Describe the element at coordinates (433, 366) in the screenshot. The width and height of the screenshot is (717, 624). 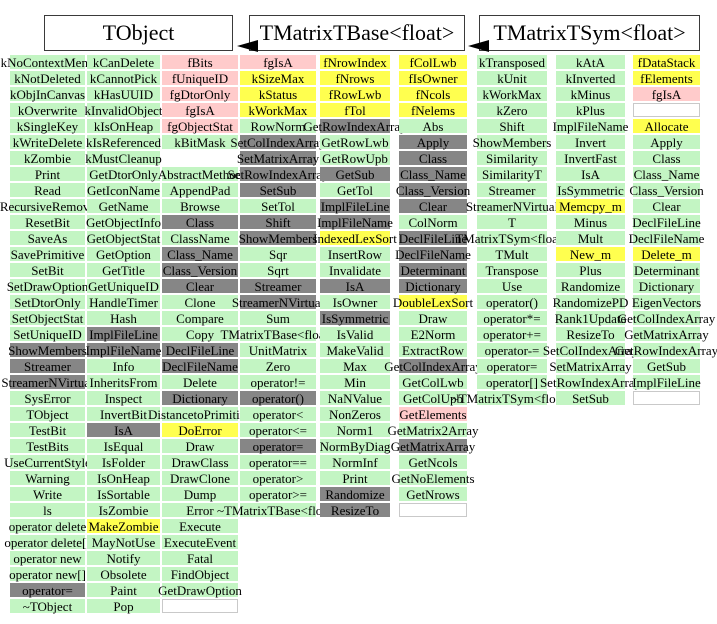
I see `member-cell: GetColIndexArray` at that location.